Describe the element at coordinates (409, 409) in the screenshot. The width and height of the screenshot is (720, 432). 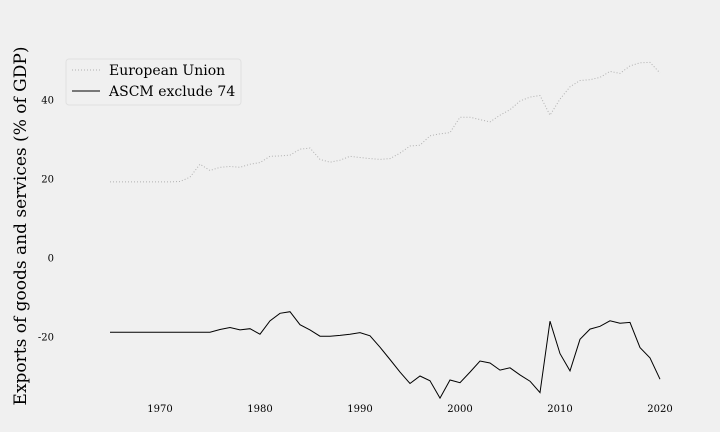
I see `x-axis-ticks: 1970 1980 1990 2000 2010 2020` at that location.